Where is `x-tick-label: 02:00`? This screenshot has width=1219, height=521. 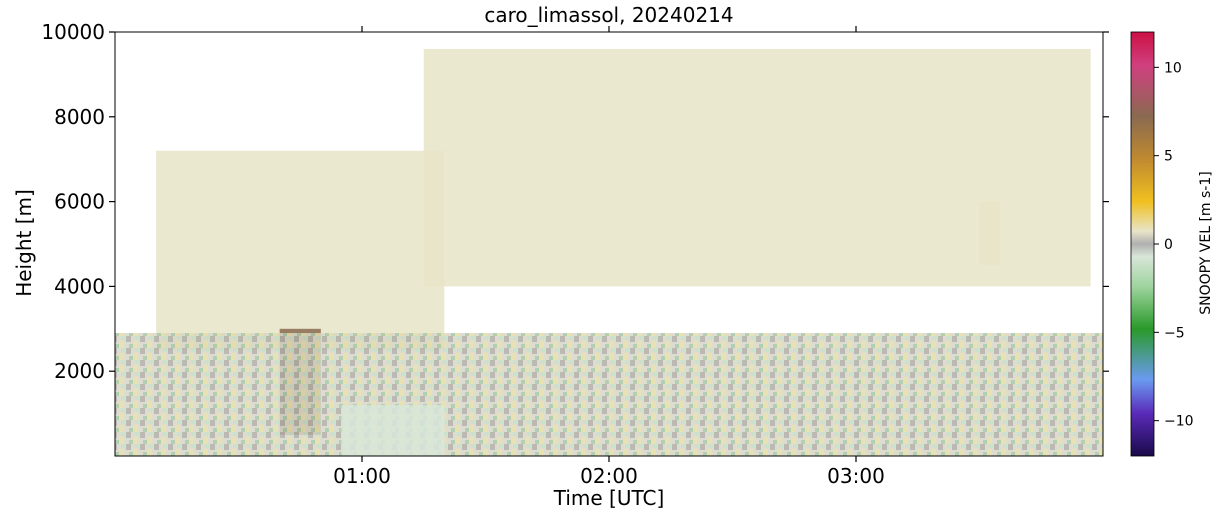
x-tick-label: 02:00 is located at coordinates (609, 476).